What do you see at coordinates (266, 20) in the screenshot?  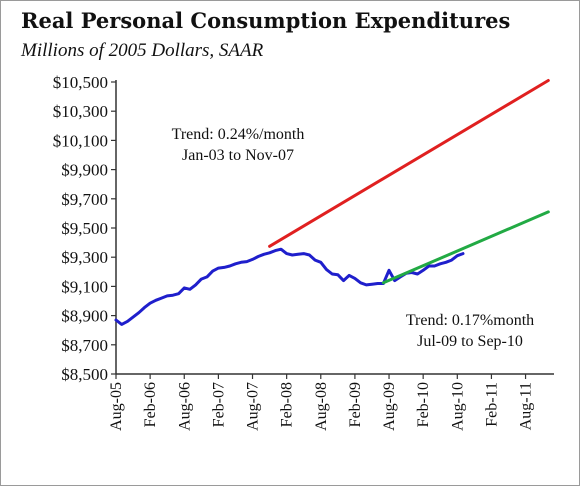 I see `chart-title: Real Personal Consumption Expenditures` at bounding box center [266, 20].